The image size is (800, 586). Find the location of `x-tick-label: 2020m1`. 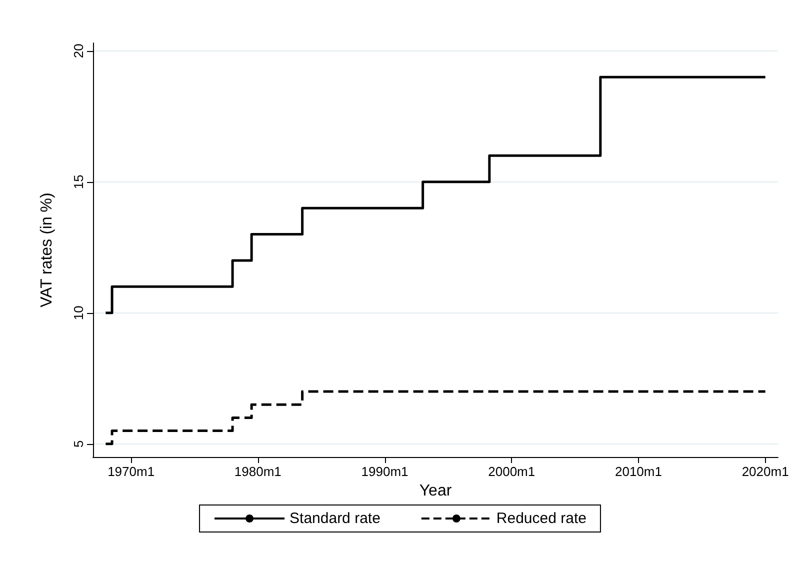

x-tick-label: 2020m1 is located at coordinates (765, 471).